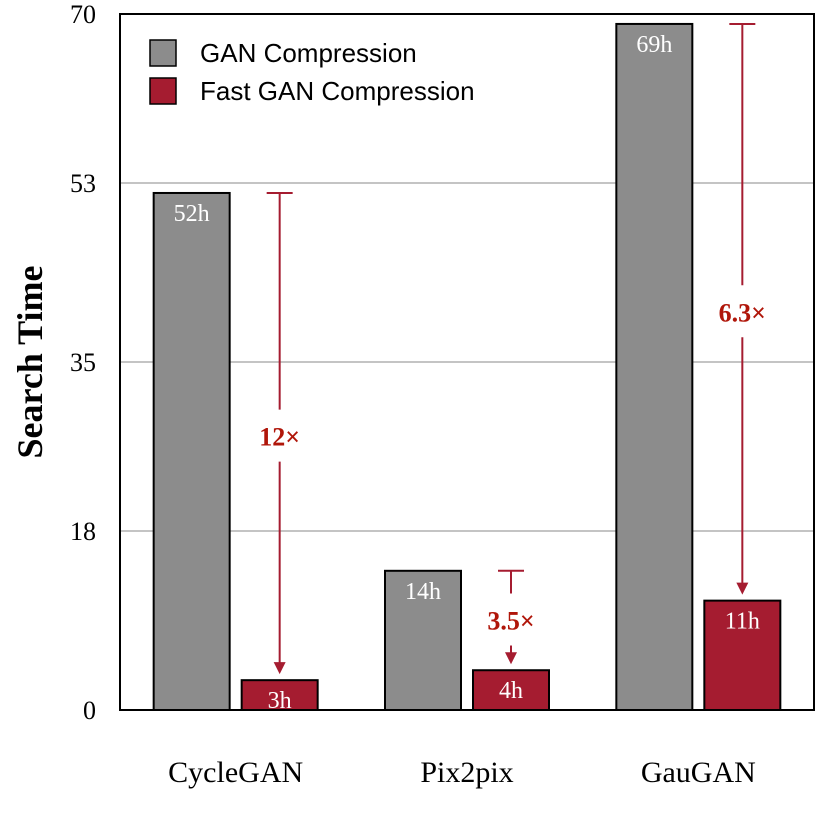  What do you see at coordinates (30, 361) in the screenshot?
I see `y-axis-label: Search Time` at bounding box center [30, 361].